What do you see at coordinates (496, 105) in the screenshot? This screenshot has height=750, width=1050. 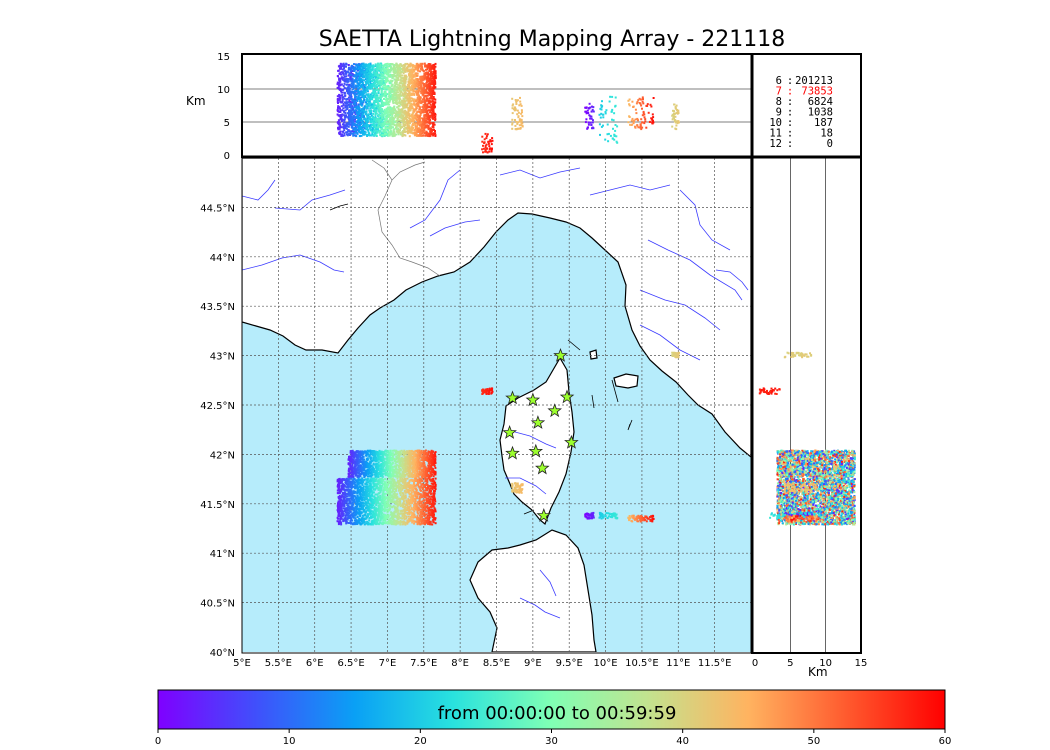 I see `top-panel-gridlines` at bounding box center [496, 105].